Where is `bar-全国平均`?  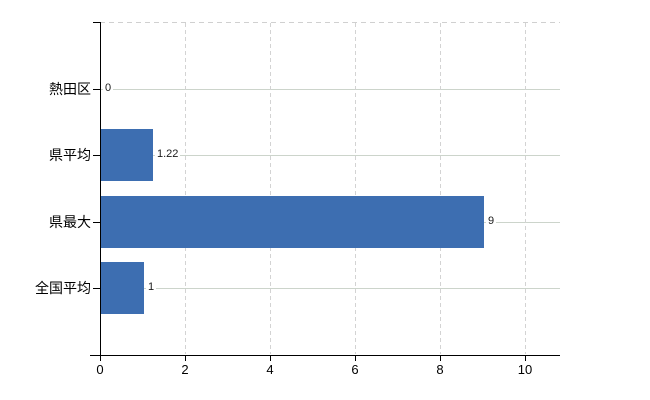 bar-全国平均 is located at coordinates (122, 288).